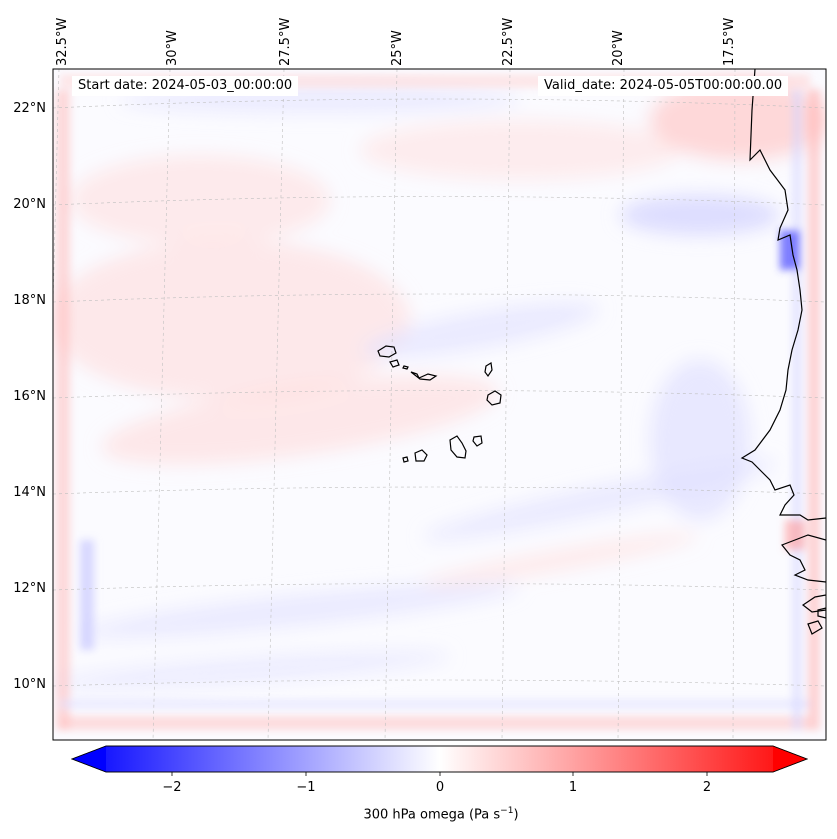 The image size is (837, 839). What do you see at coordinates (405, 459) in the screenshot?
I see `brava-island` at bounding box center [405, 459].